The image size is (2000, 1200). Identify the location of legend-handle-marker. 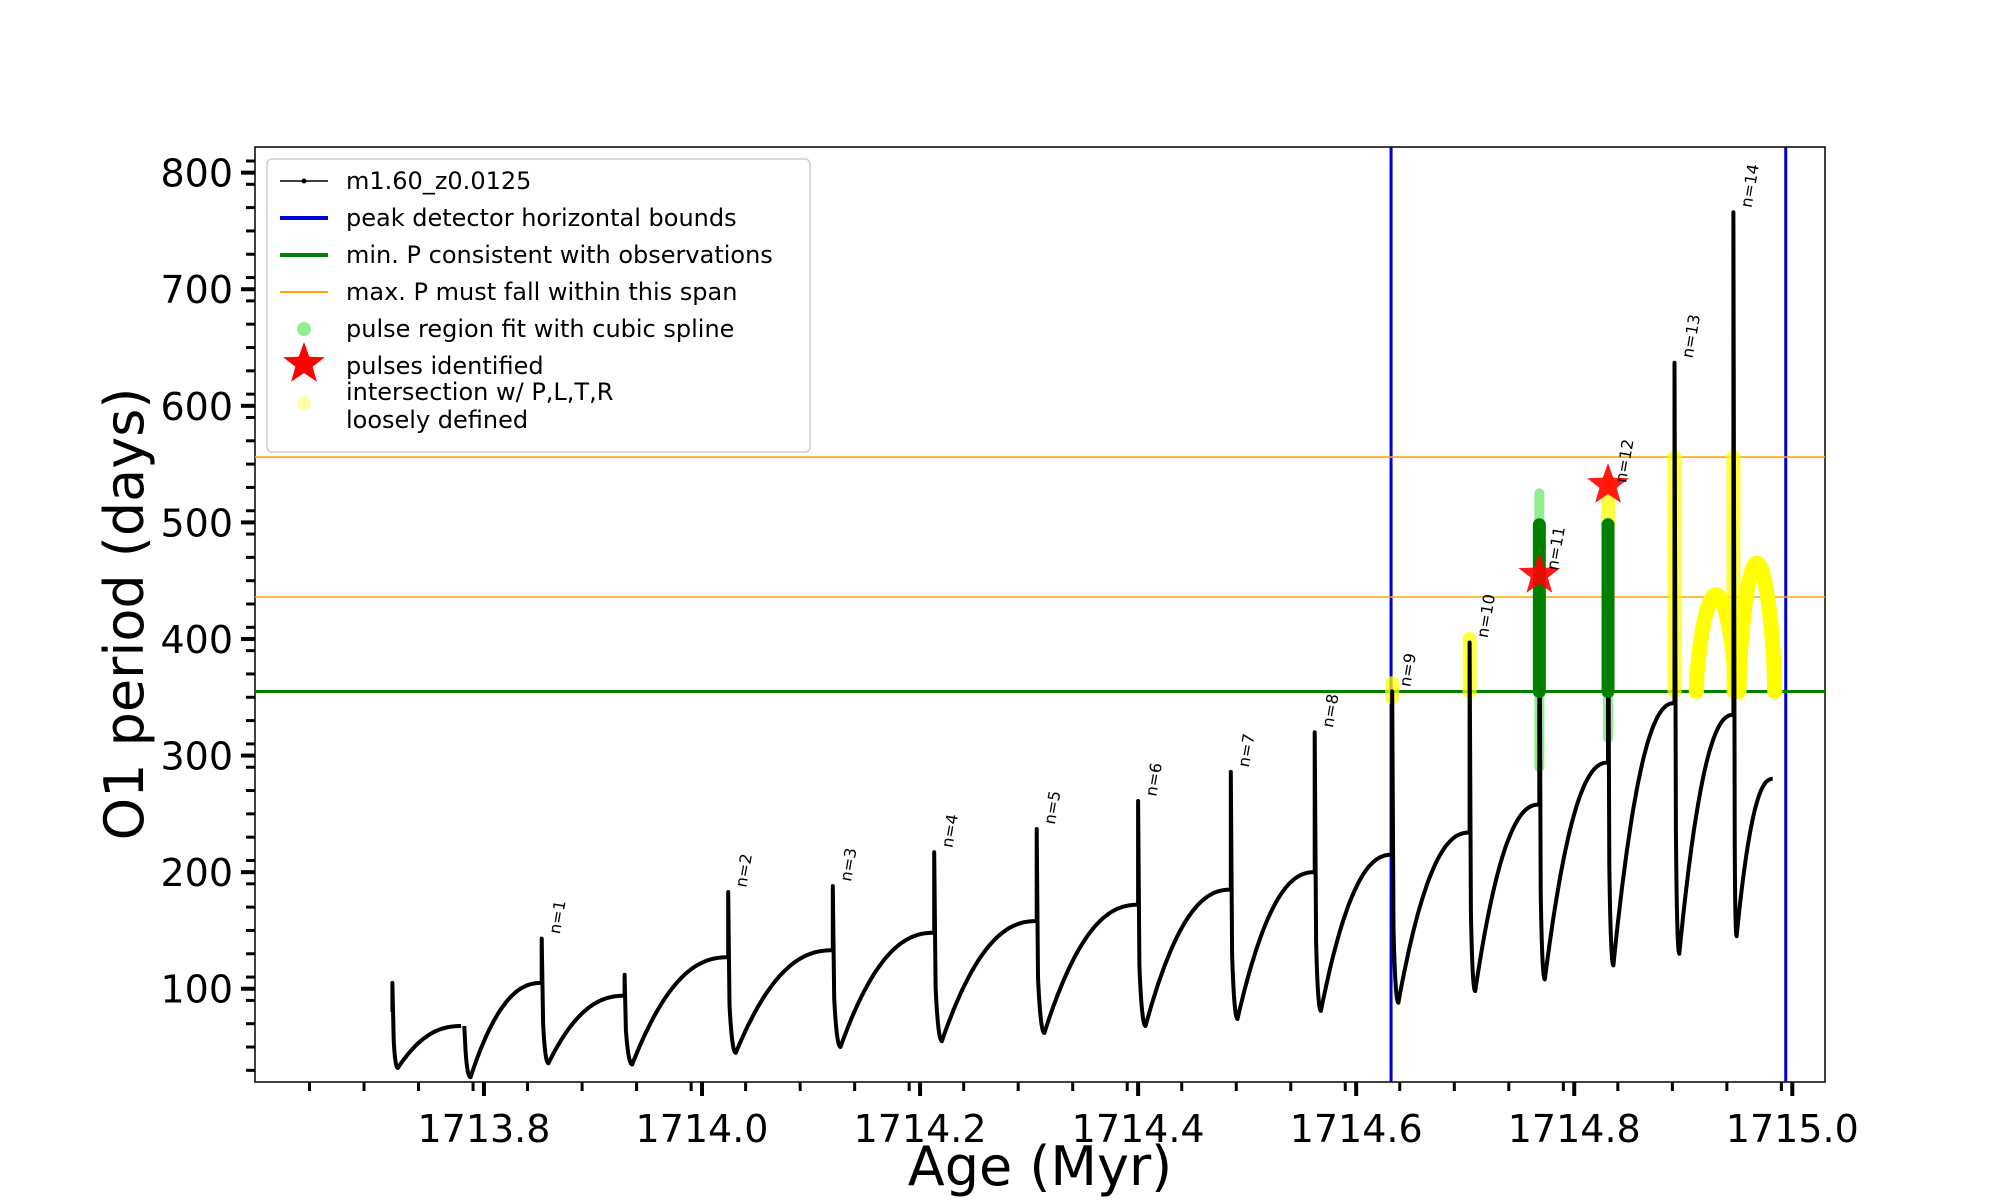
(304, 181).